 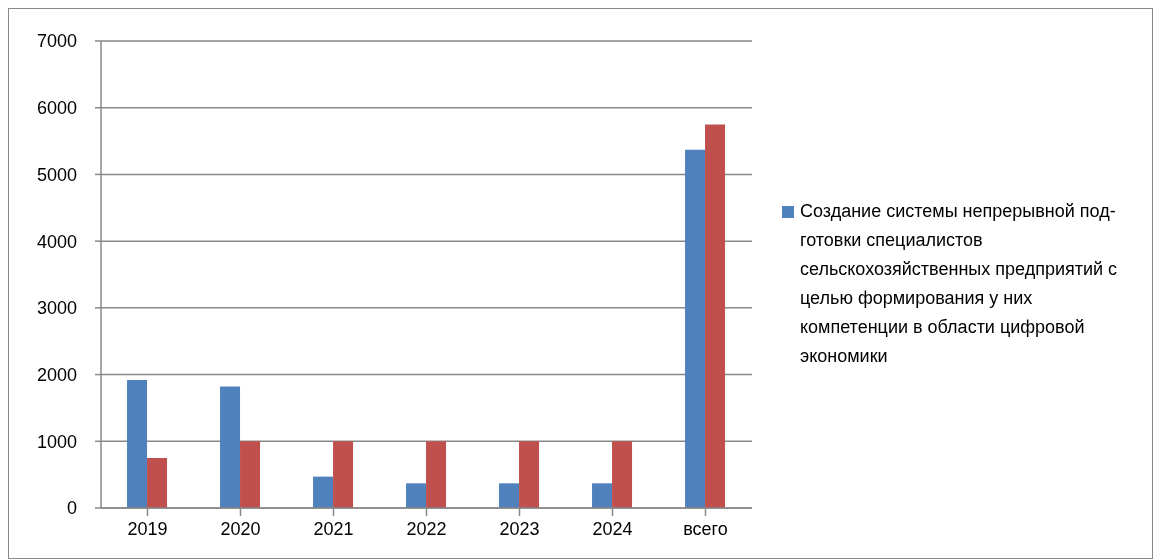 I want to click on x-tick-label: 2021, so click(x=333, y=528).